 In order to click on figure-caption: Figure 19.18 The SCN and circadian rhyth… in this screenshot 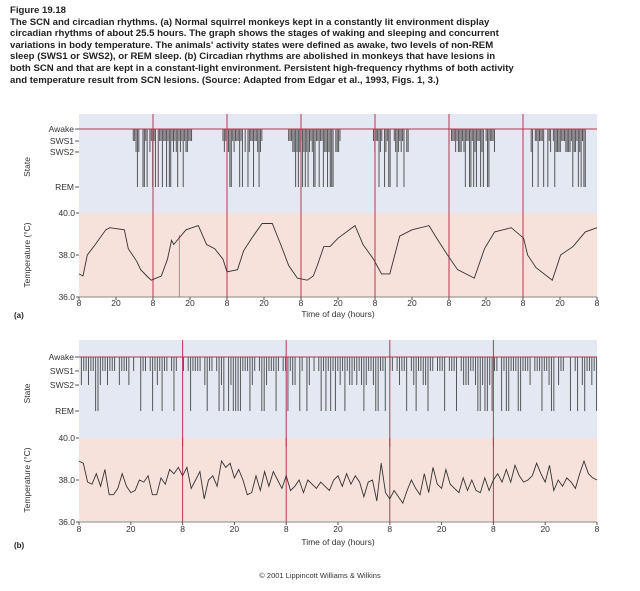, I will do `click(322, 45)`.